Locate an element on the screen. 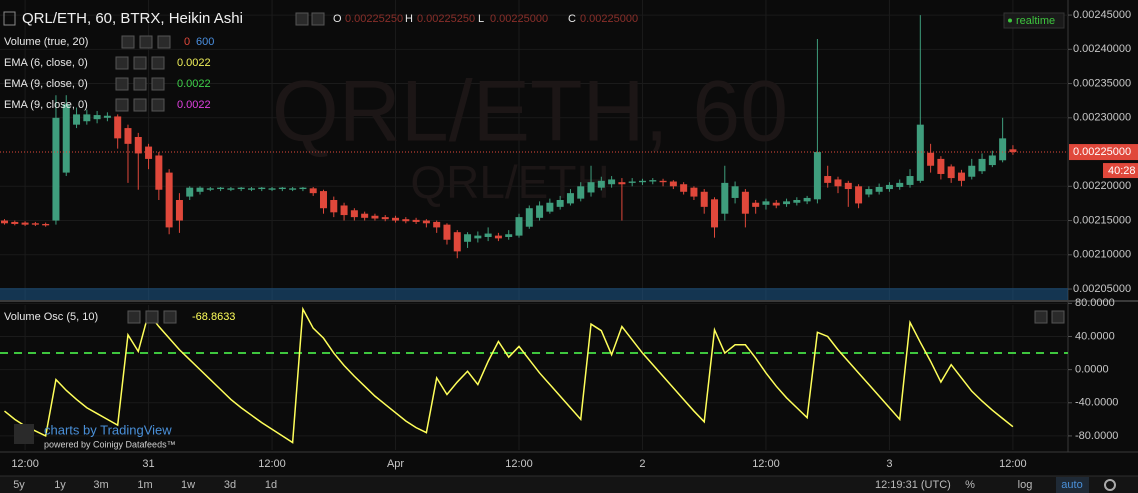 The height and width of the screenshot is (493, 1138). y-tick-label: 0.00205000 is located at coordinates (1102, 289).